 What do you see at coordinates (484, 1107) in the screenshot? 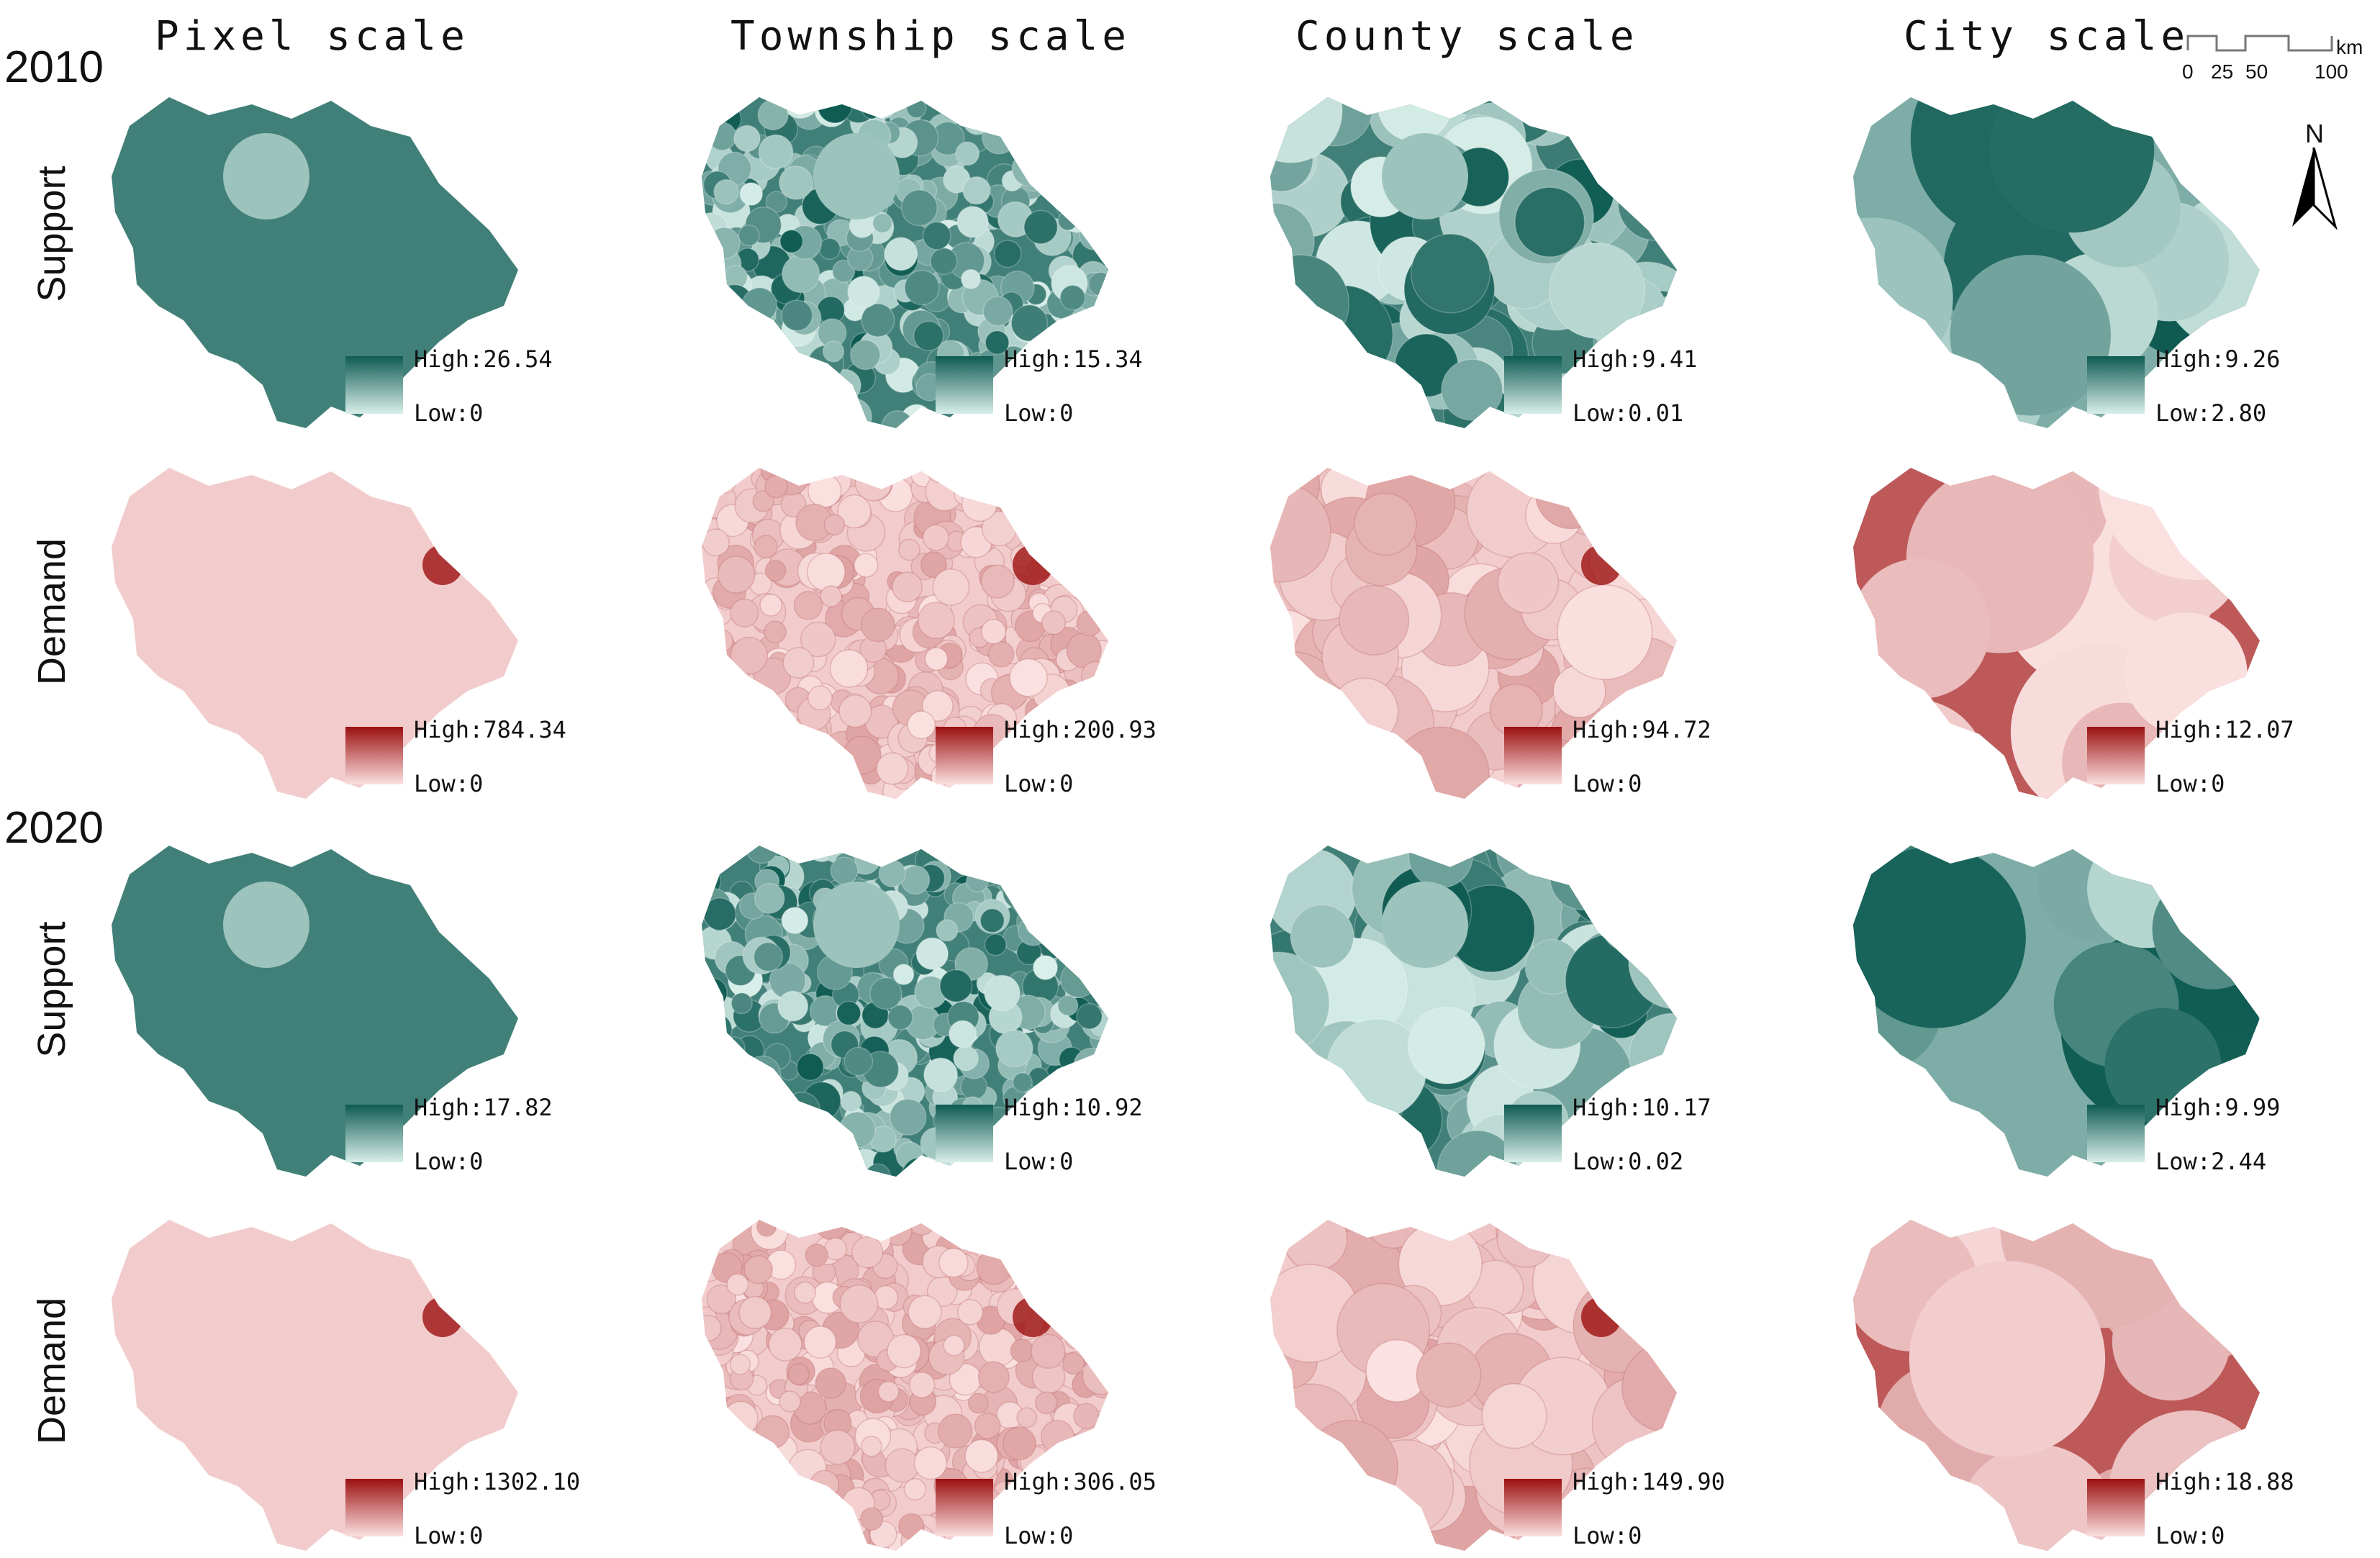
I see `legend-high-label: High:17.82` at bounding box center [484, 1107].